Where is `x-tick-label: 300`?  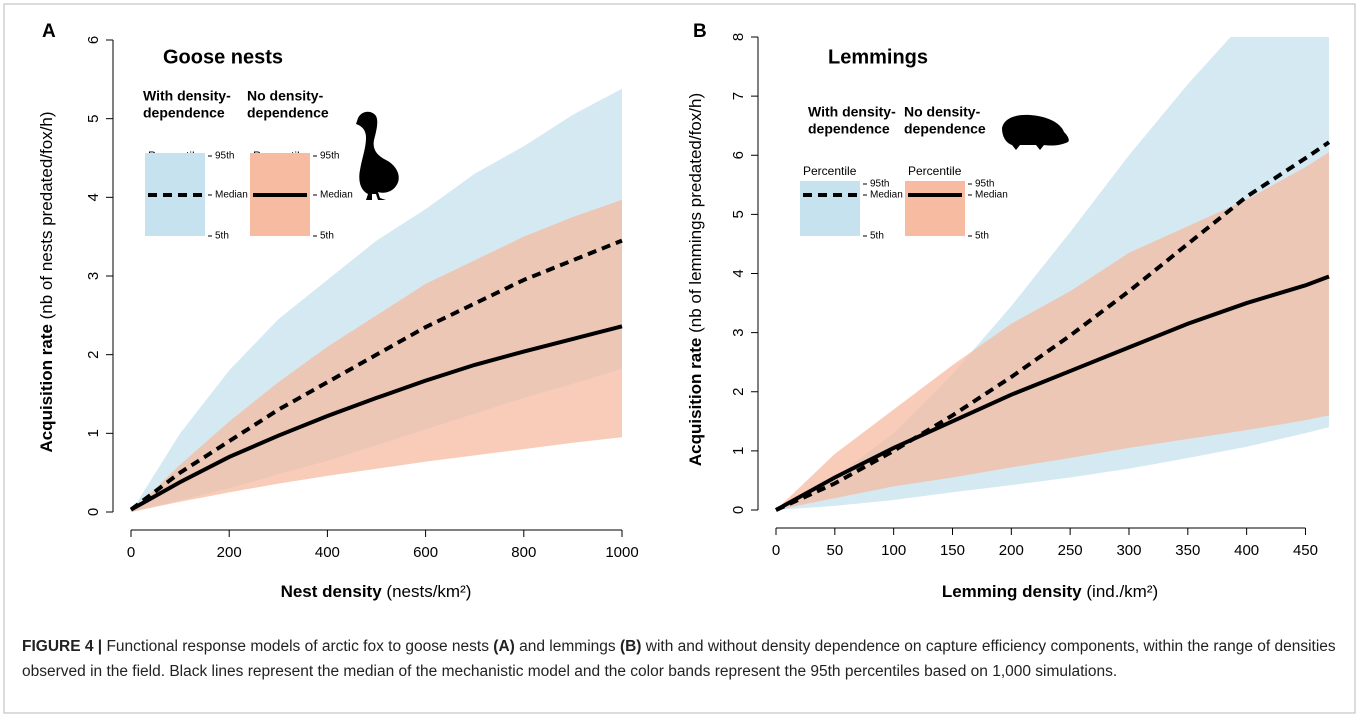
x-tick-label: 300 is located at coordinates (1128, 550).